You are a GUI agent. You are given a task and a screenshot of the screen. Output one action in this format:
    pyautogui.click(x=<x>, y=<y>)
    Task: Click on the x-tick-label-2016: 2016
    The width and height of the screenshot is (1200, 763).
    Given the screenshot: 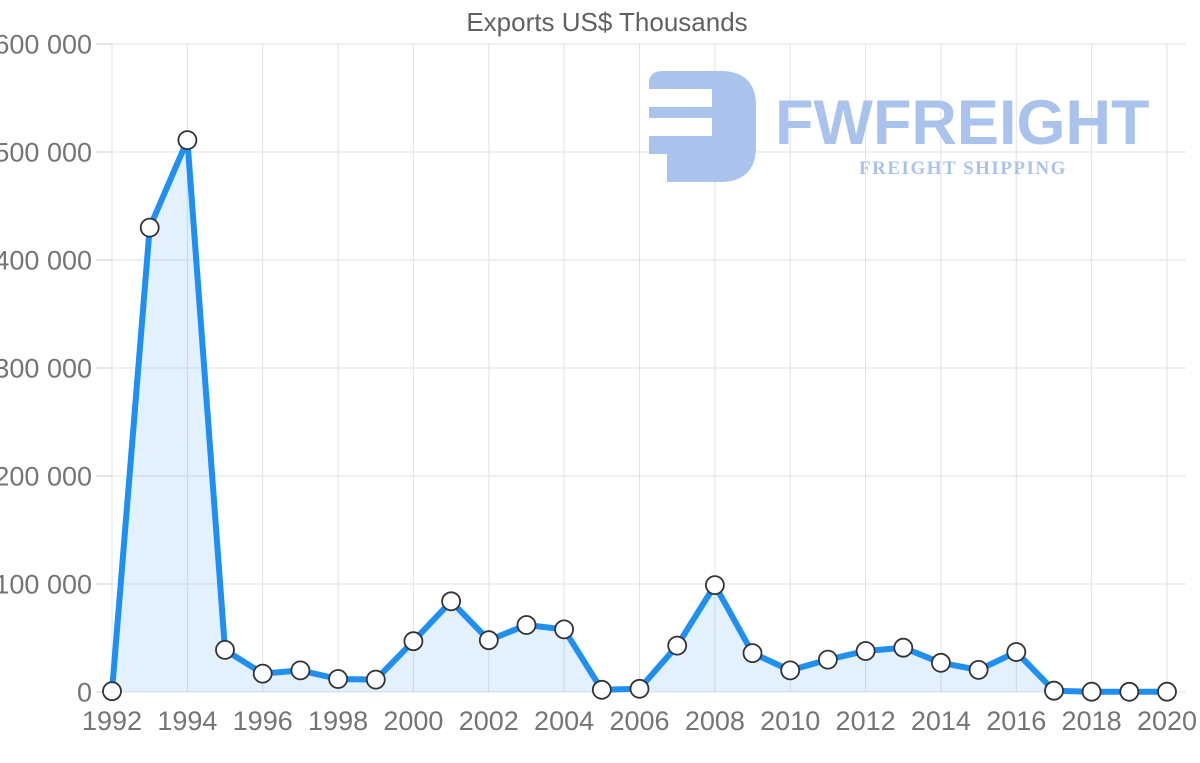 What is the action you would take?
    pyautogui.click(x=1016, y=721)
    